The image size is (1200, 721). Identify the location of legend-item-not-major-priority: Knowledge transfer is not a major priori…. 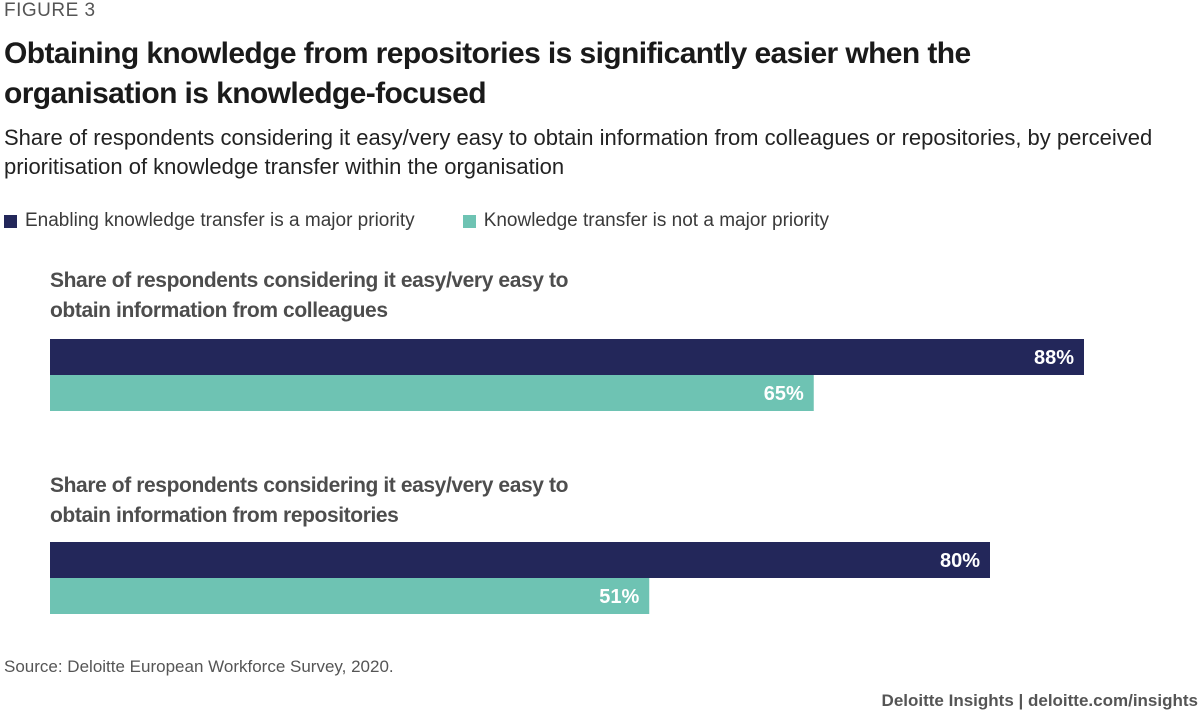
(646, 221).